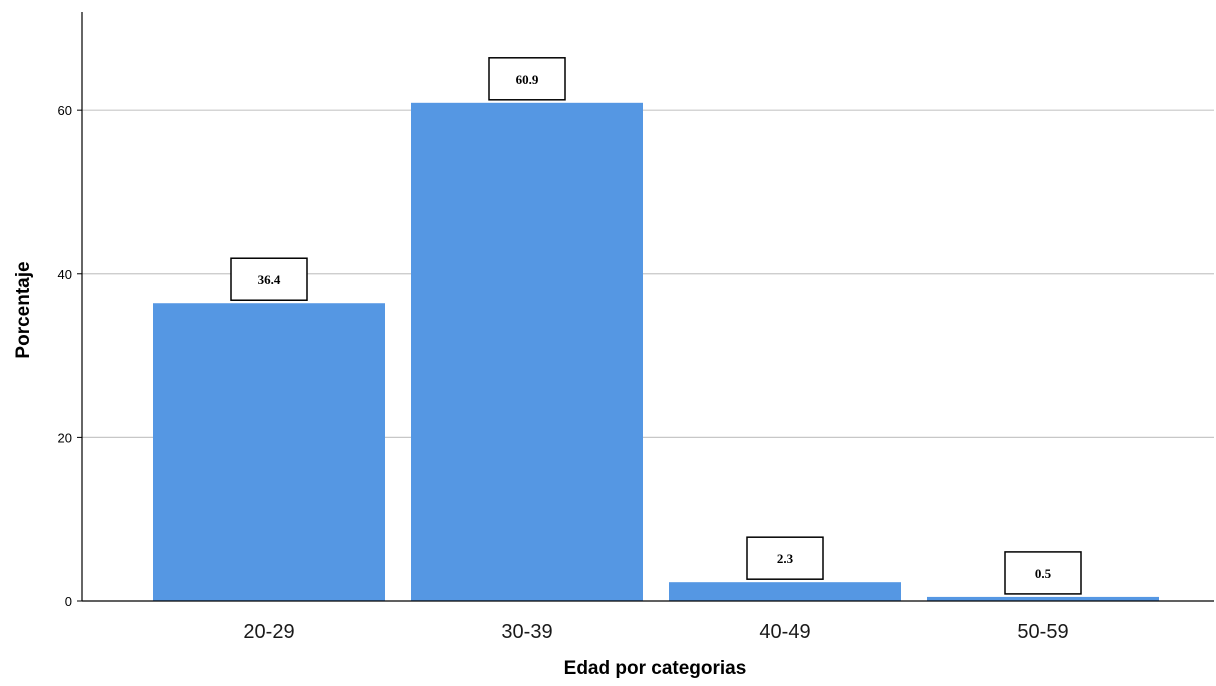 The width and height of the screenshot is (1216, 686). Describe the element at coordinates (23, 309) in the screenshot. I see `y-axis-title: Porcentaje` at that location.